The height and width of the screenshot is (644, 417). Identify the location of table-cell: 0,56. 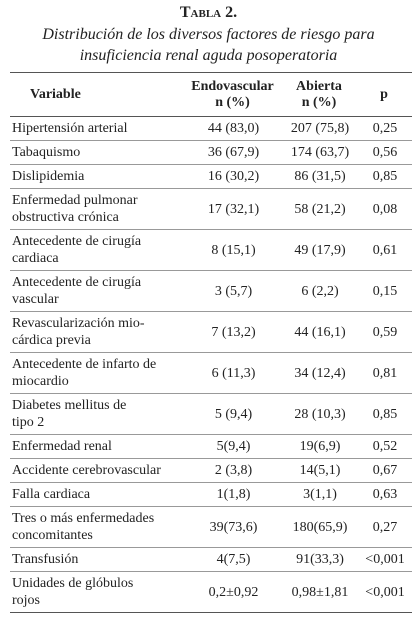
(385, 152).